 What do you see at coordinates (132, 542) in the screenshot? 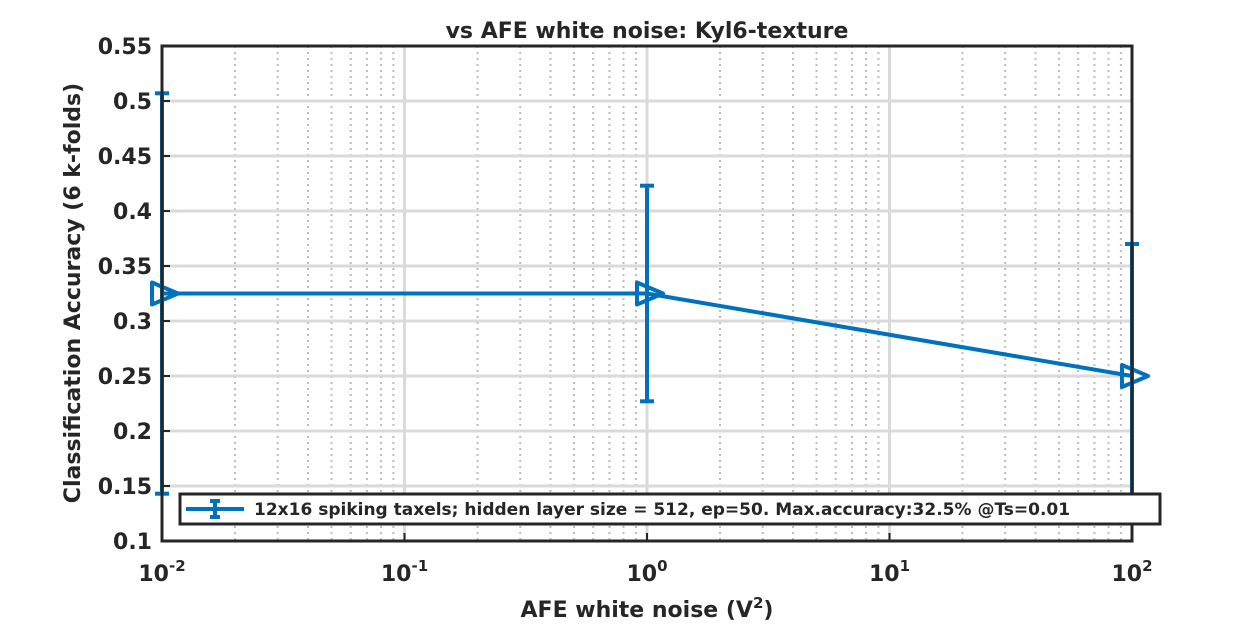
I see `y-tick-label: 0.1` at bounding box center [132, 542].